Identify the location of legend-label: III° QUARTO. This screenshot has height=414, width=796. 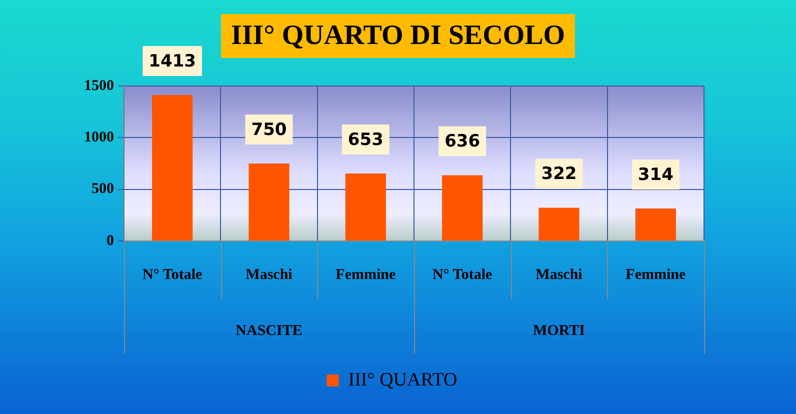
(403, 379).